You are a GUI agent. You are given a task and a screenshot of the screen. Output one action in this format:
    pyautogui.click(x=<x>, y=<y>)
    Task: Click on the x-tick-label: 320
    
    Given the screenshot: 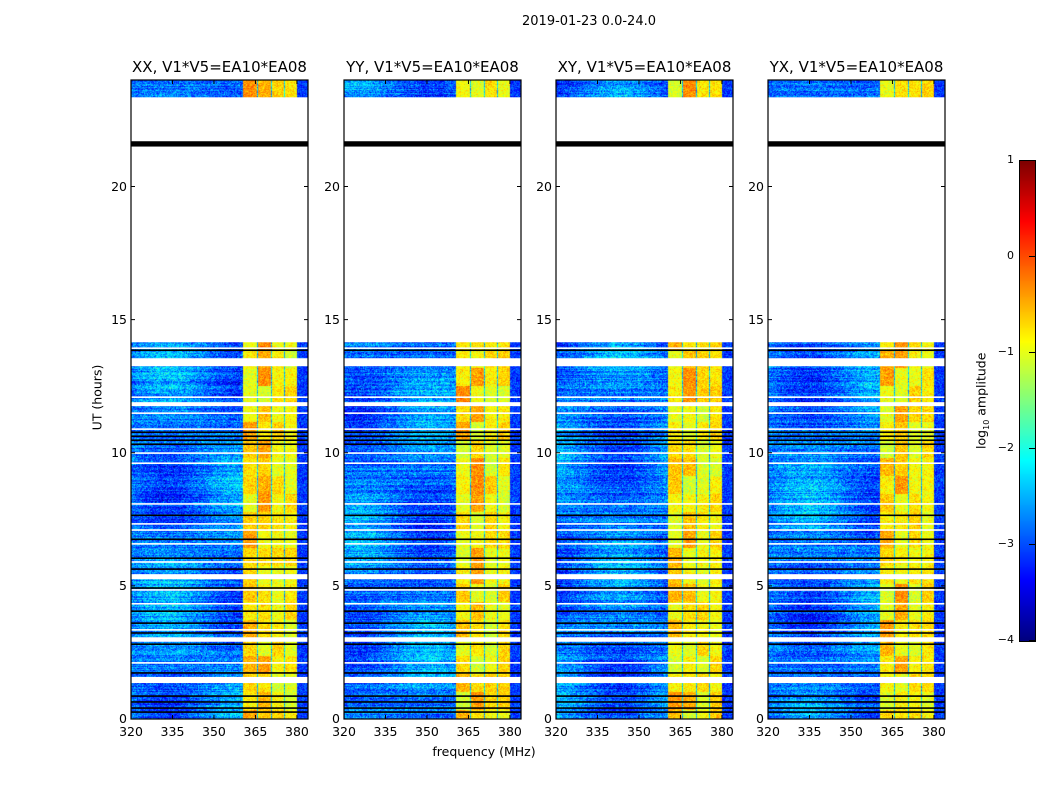 What is the action you would take?
    pyautogui.click(x=344, y=731)
    